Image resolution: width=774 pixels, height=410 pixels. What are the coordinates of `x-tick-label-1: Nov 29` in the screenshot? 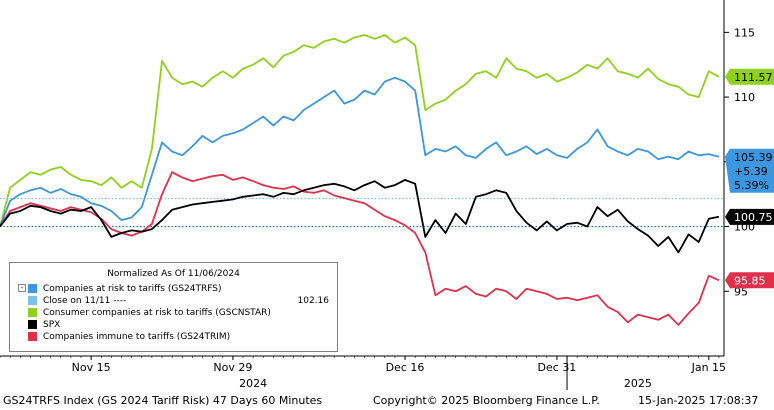 It's located at (232, 367).